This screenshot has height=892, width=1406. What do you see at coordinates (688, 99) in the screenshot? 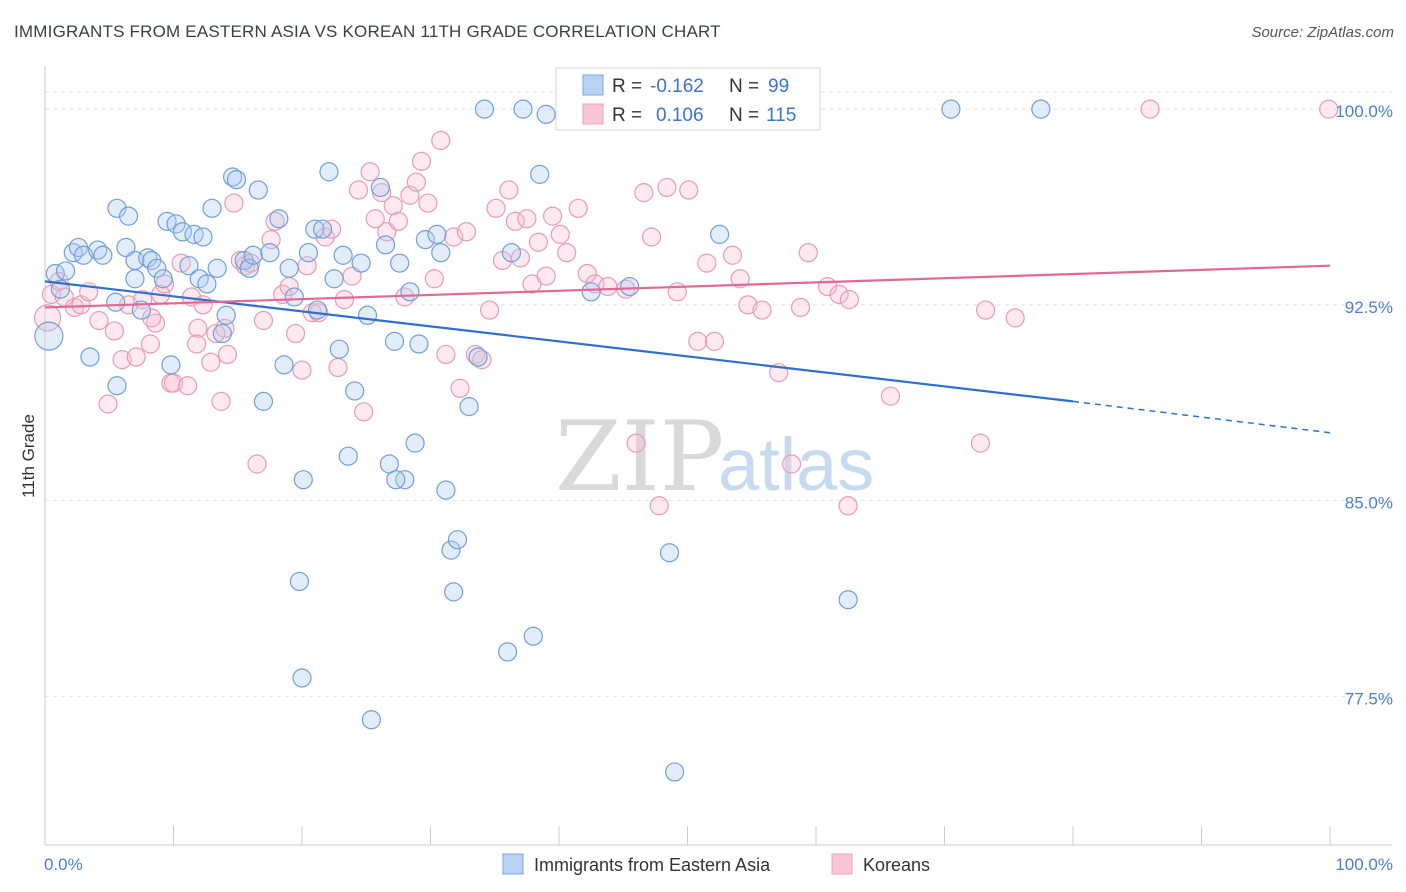
I see `stats-legend: R = -0.162 N = 99 R = 0.106 N = 115` at bounding box center [688, 99].